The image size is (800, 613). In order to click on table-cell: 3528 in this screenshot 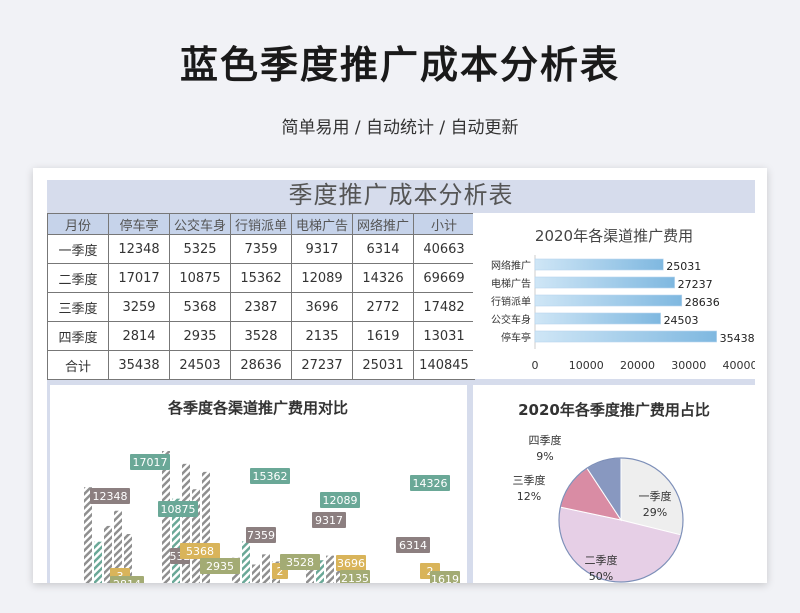, I will do `click(261, 336)`.